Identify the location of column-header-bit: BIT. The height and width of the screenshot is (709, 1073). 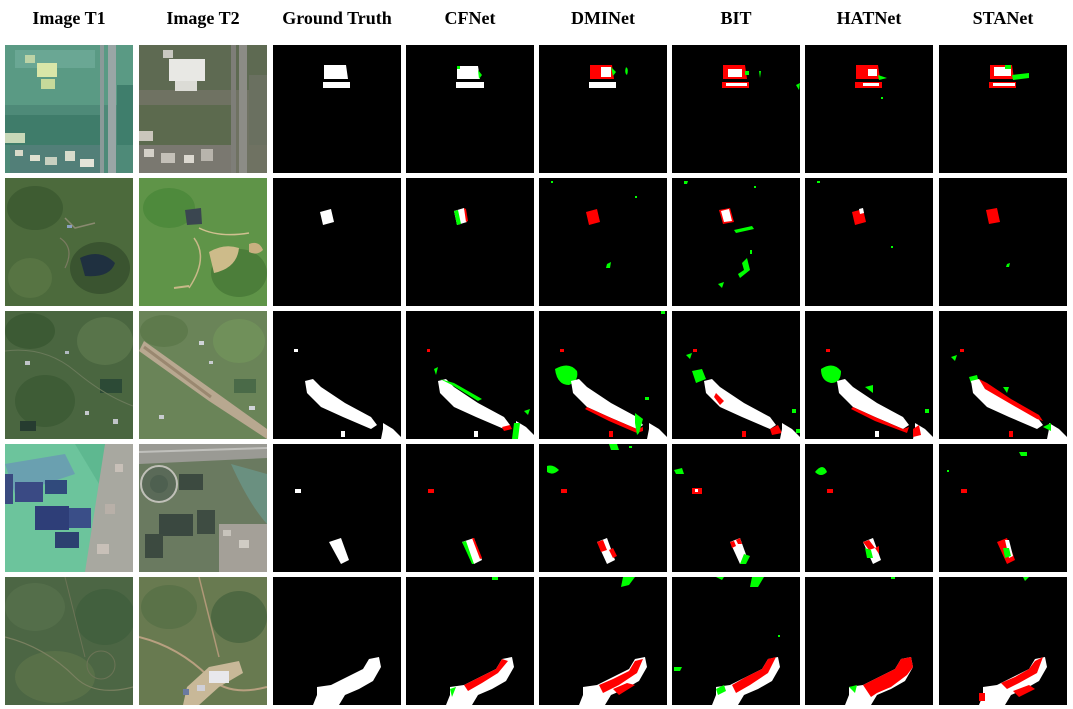
(736, 18).